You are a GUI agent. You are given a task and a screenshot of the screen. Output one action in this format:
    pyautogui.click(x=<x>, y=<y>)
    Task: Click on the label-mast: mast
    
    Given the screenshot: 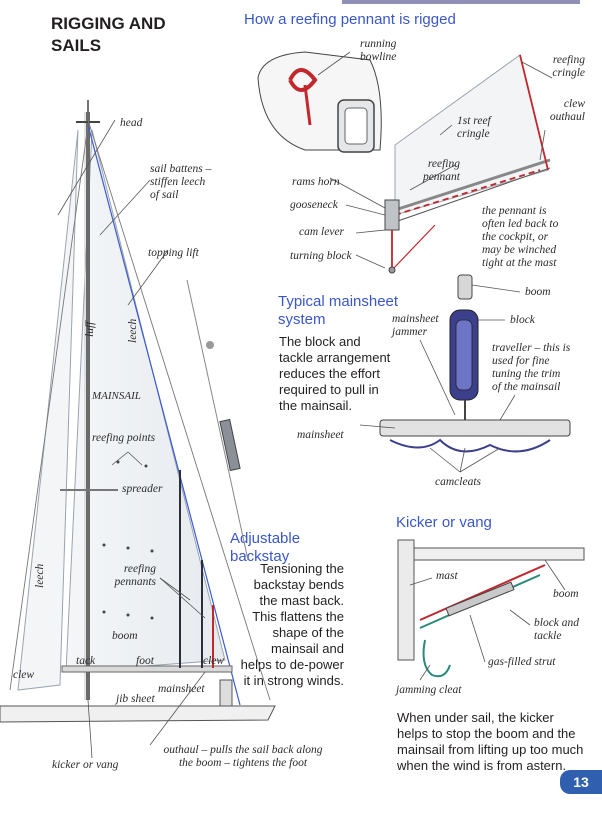 What is the action you would take?
    pyautogui.click(x=447, y=576)
    